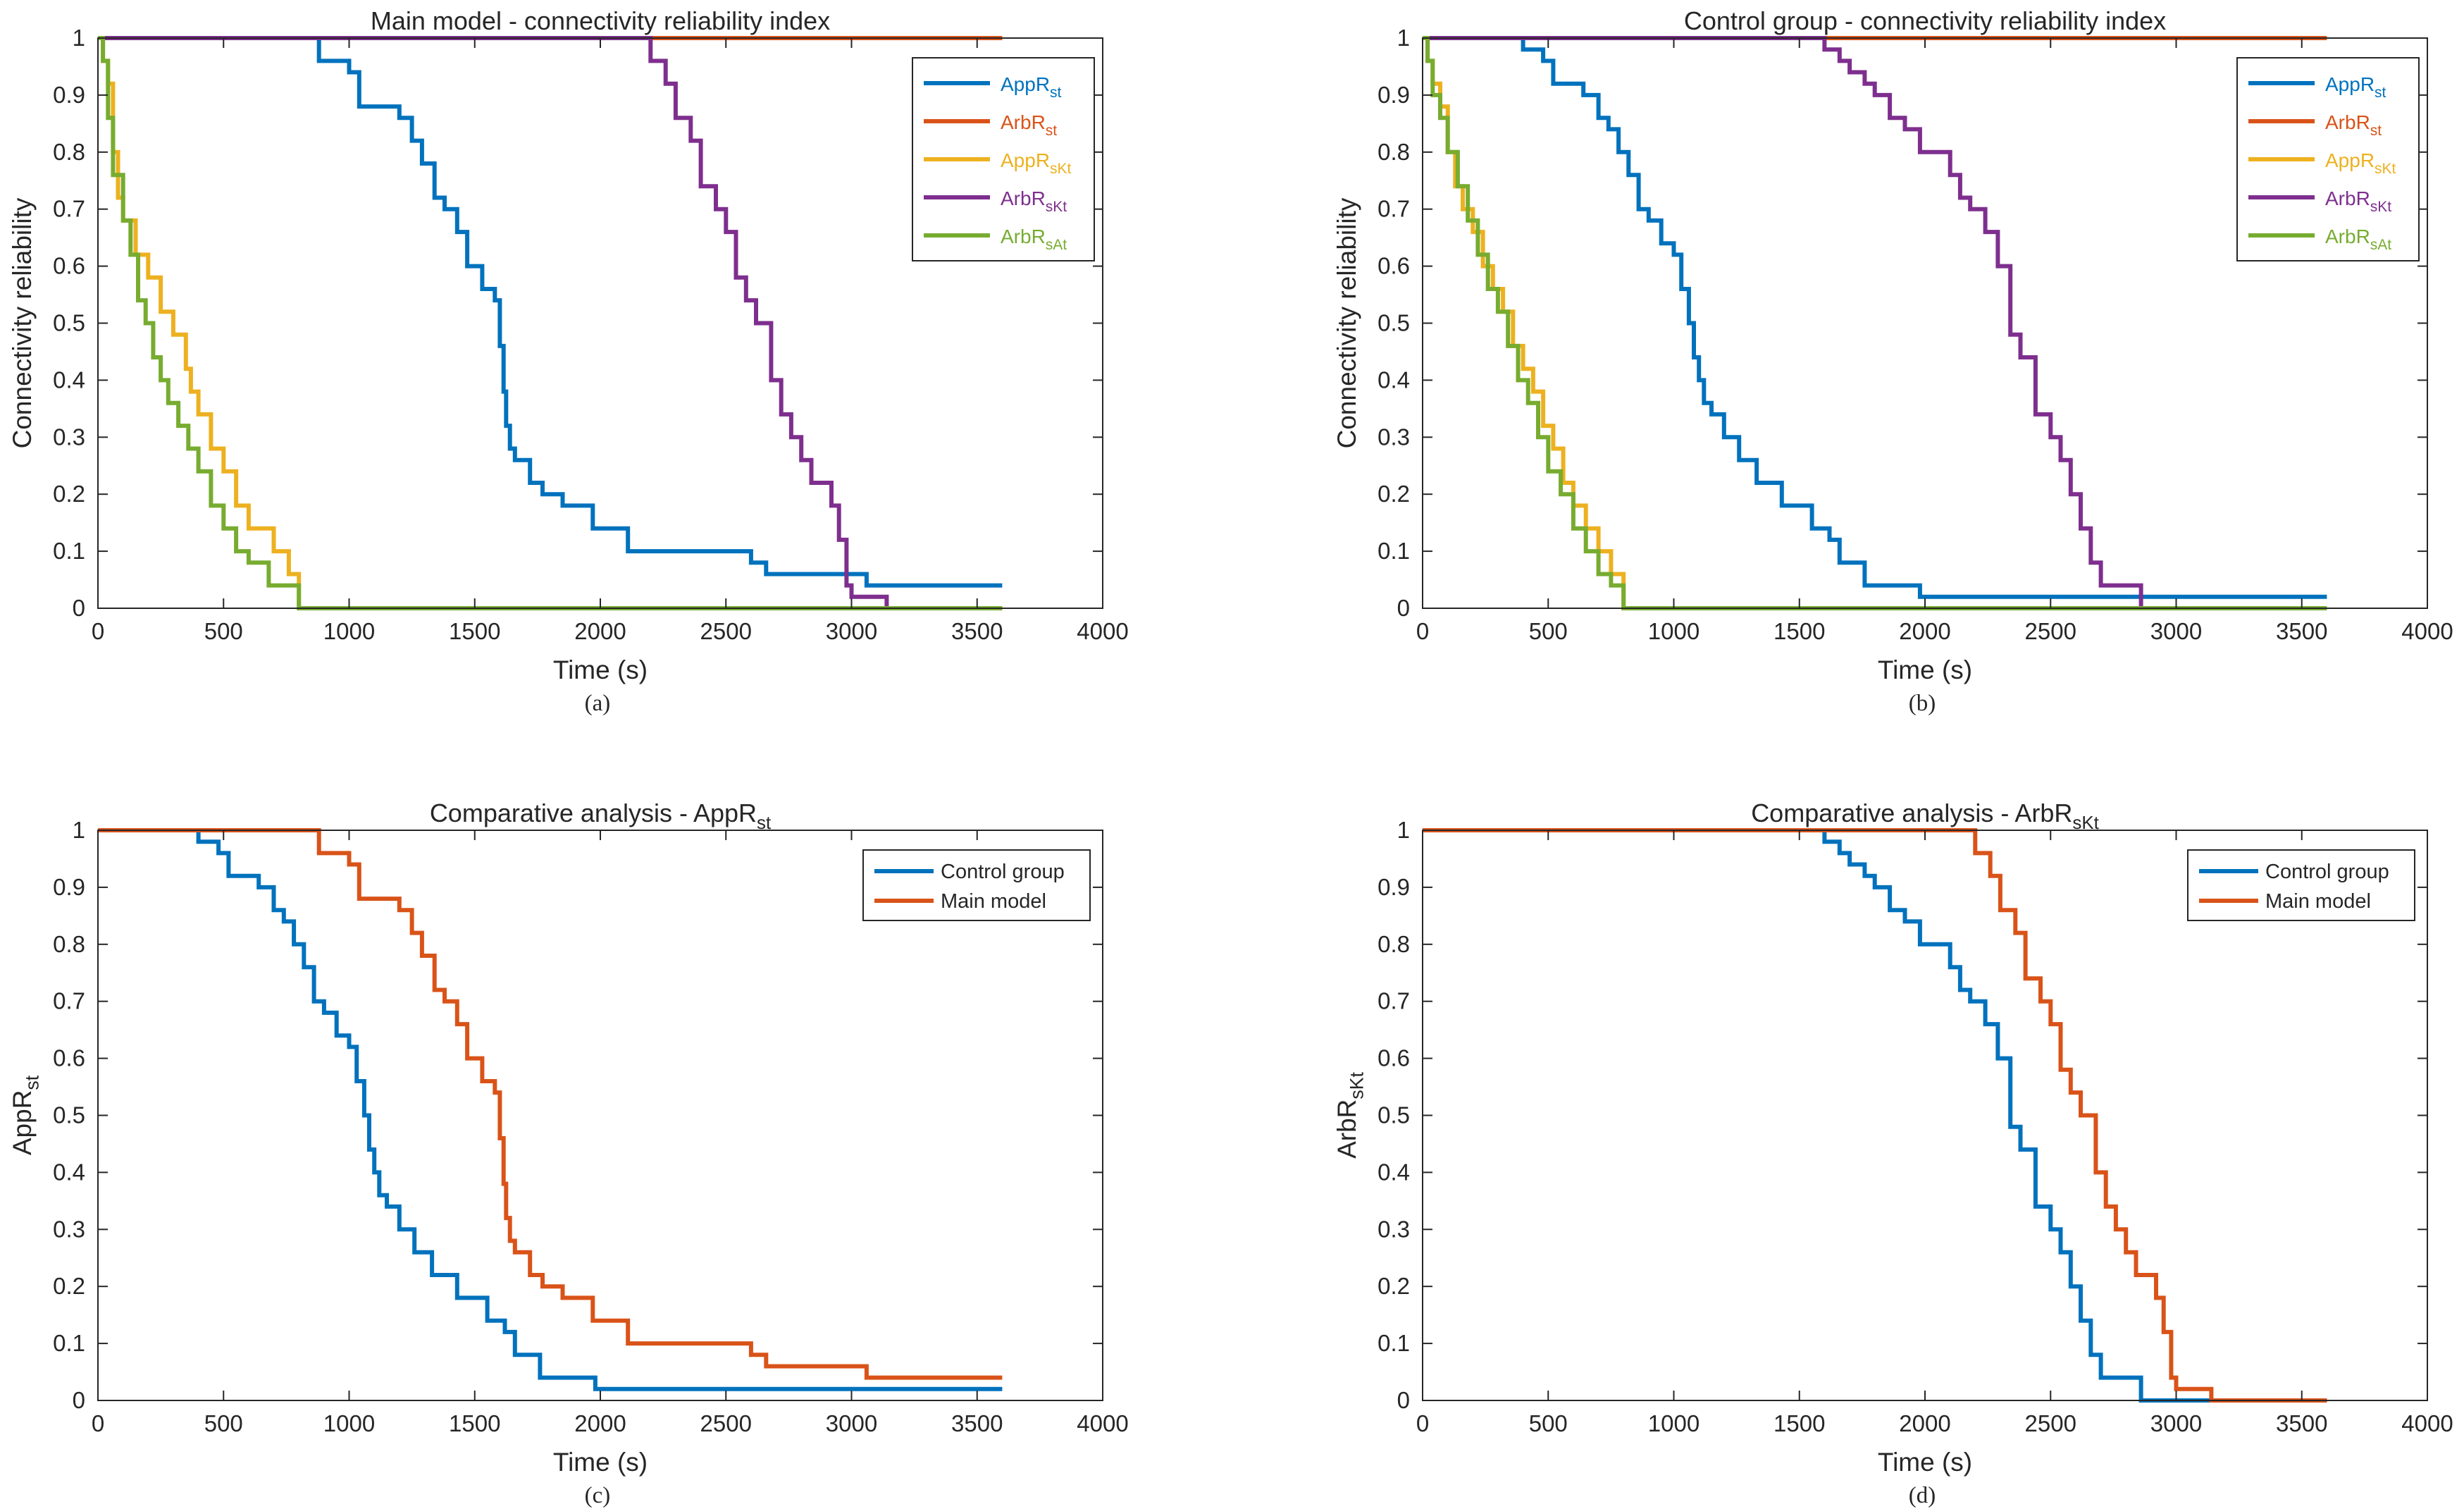 The width and height of the screenshot is (2464, 1509). I want to click on panel-caption: (b), so click(1922, 703).